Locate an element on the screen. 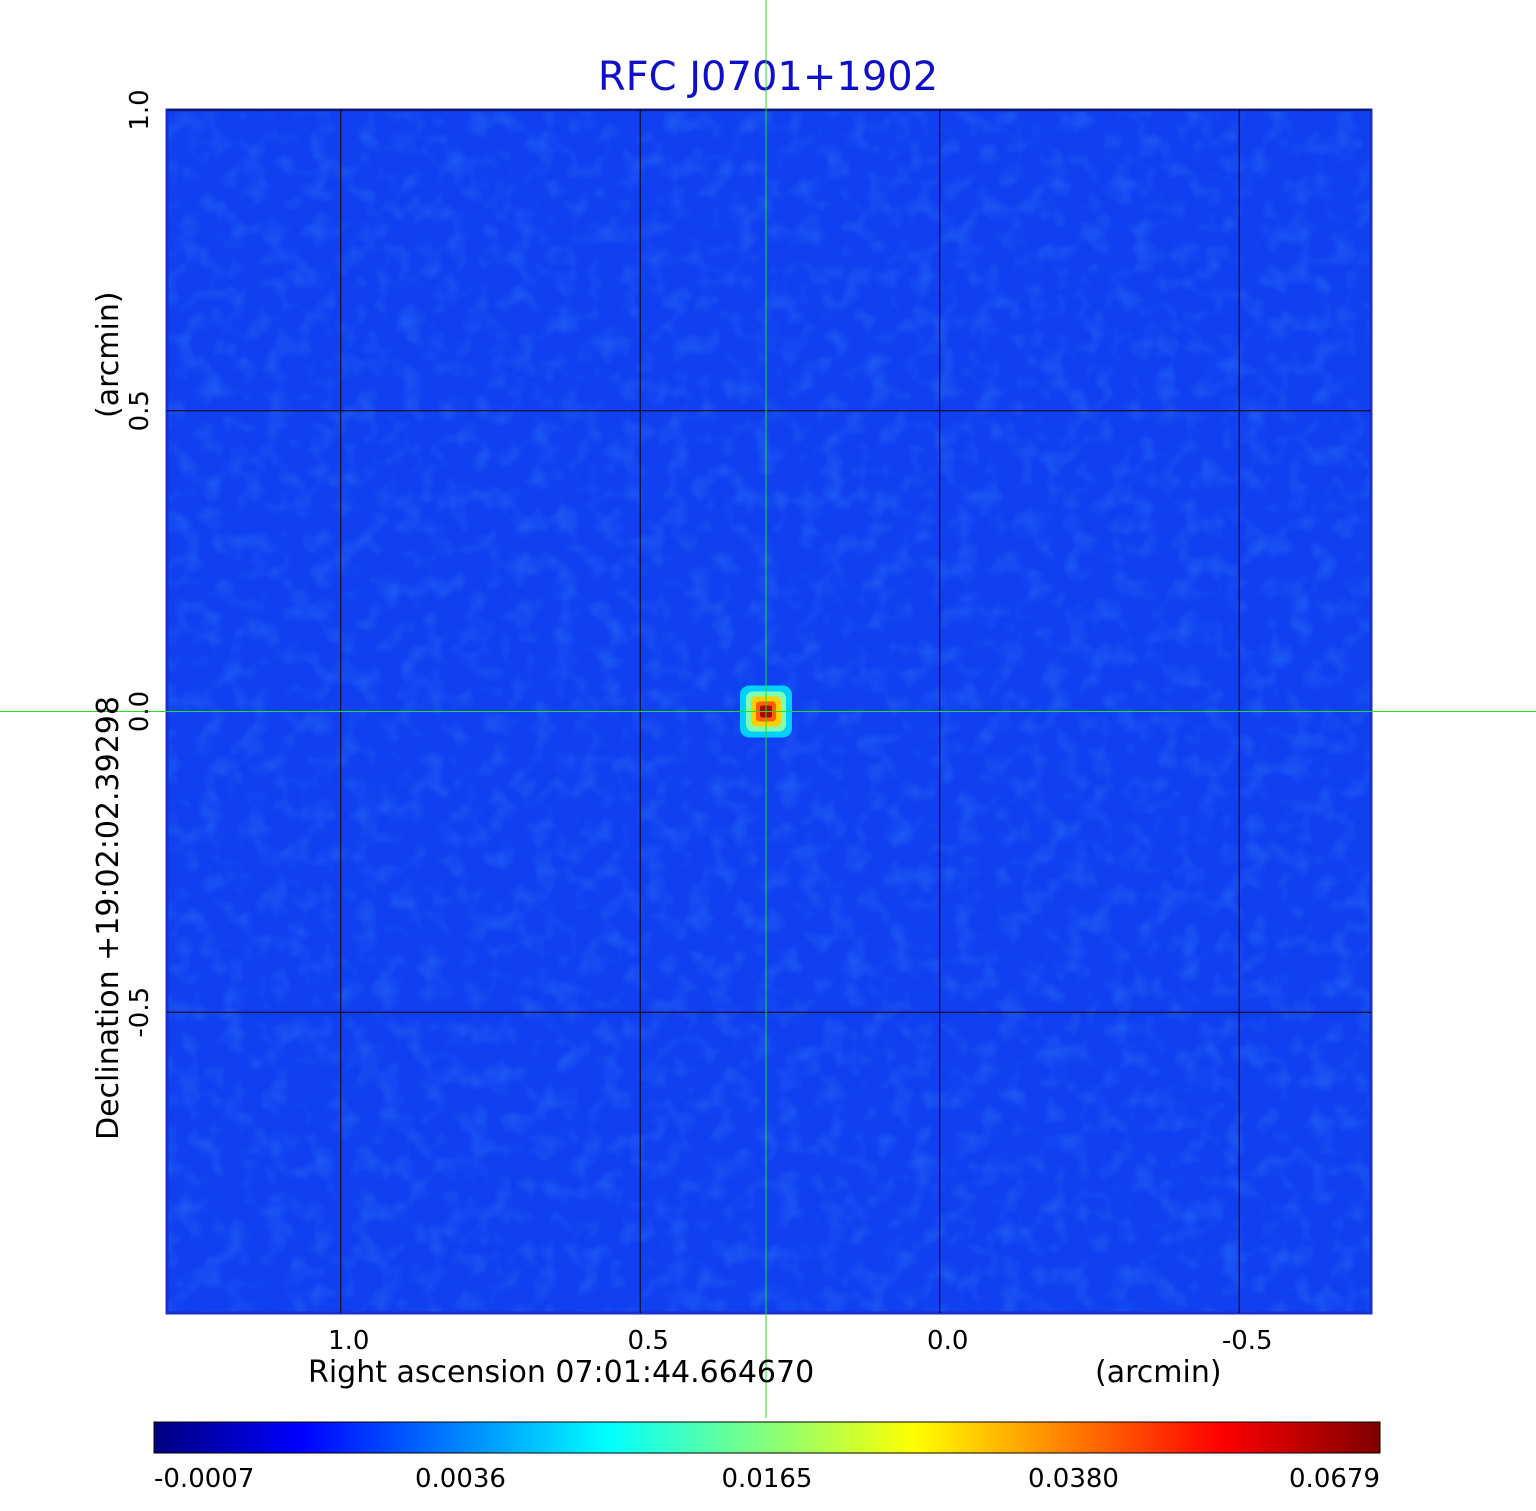 The image size is (1536, 1511). y-tick-labels: 1.0 0.5 0.0 -0.5 is located at coordinates (140, 563).